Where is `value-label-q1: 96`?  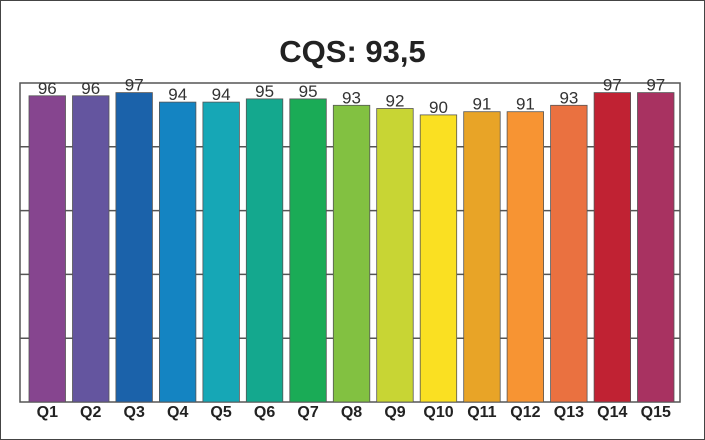 value-label-q1: 96 is located at coordinates (47, 88).